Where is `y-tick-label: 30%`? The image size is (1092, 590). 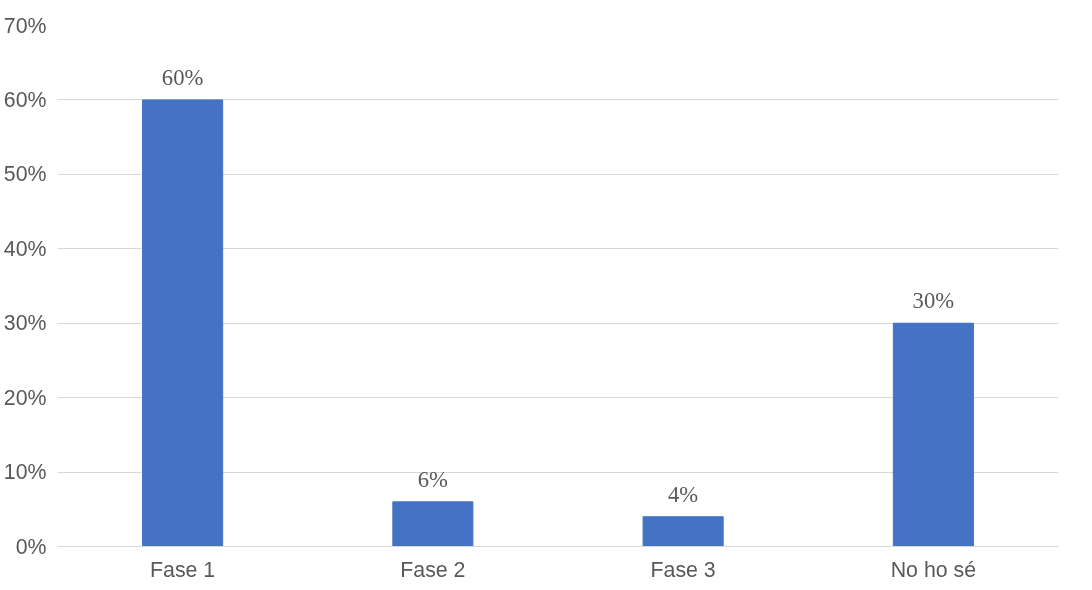
y-tick-label: 30% is located at coordinates (25, 323).